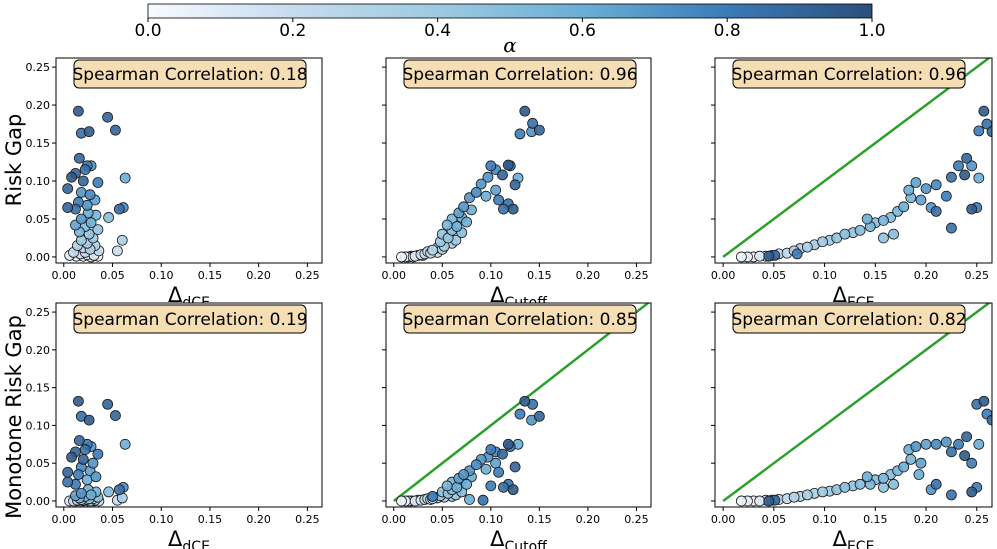  I want to click on y-tick-label: 0.25, so click(38, 67).